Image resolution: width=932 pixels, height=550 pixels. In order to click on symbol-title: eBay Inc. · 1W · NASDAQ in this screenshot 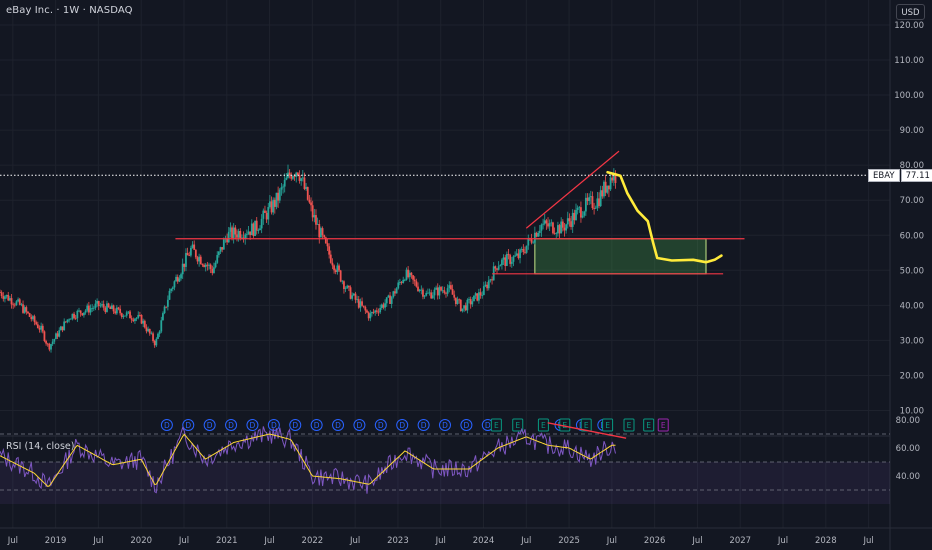, I will do `click(69, 10)`.